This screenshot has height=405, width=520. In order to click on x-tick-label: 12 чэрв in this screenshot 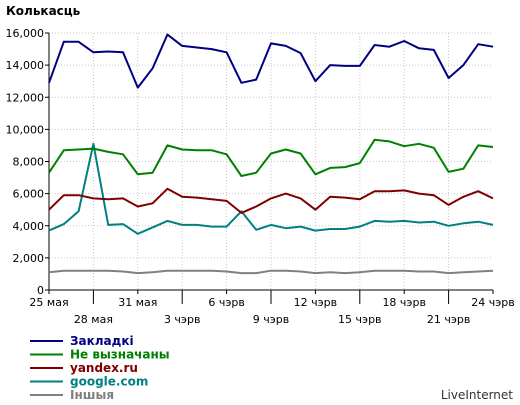, I will do `click(316, 302)`.